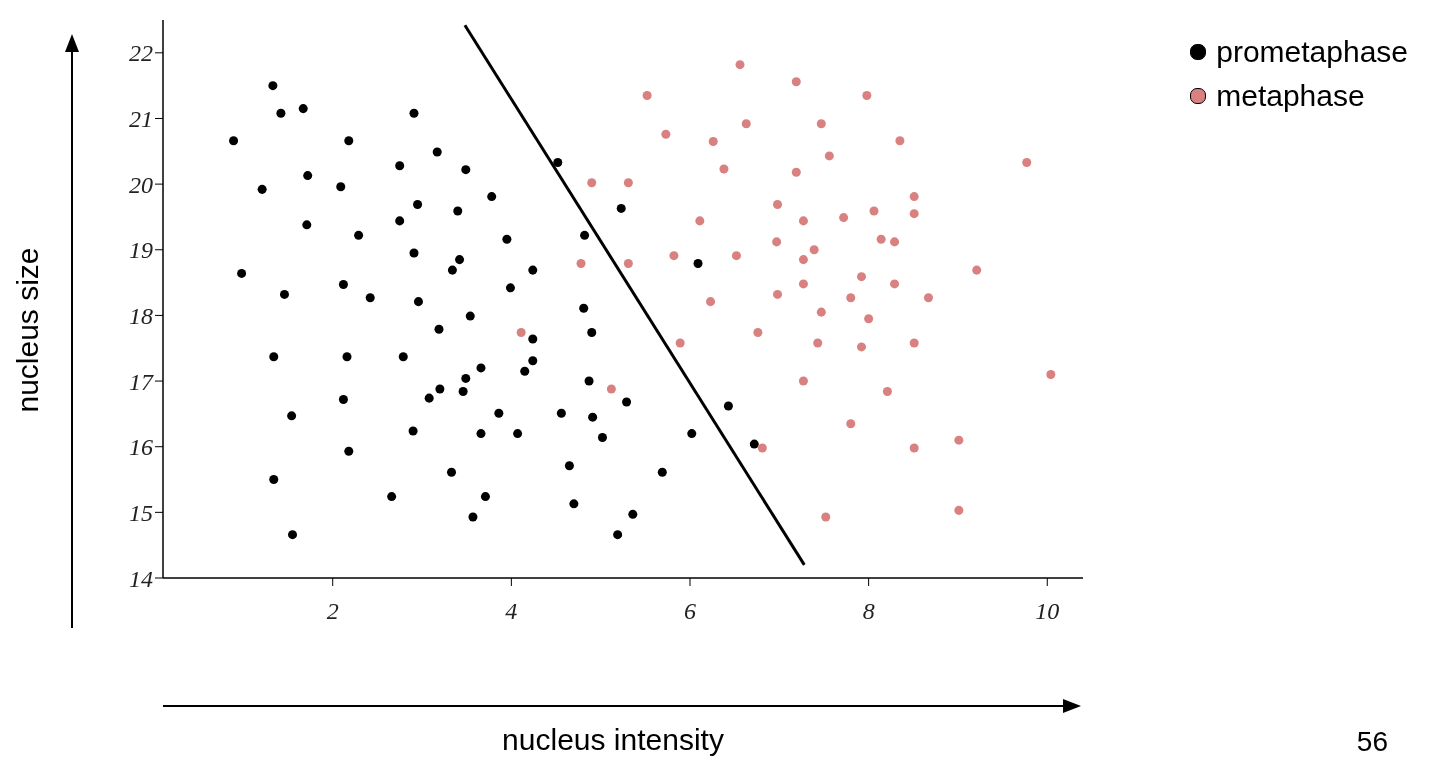 The image size is (1438, 767). Describe the element at coordinates (141, 578) in the screenshot. I see `y-tick-label: 14` at that location.